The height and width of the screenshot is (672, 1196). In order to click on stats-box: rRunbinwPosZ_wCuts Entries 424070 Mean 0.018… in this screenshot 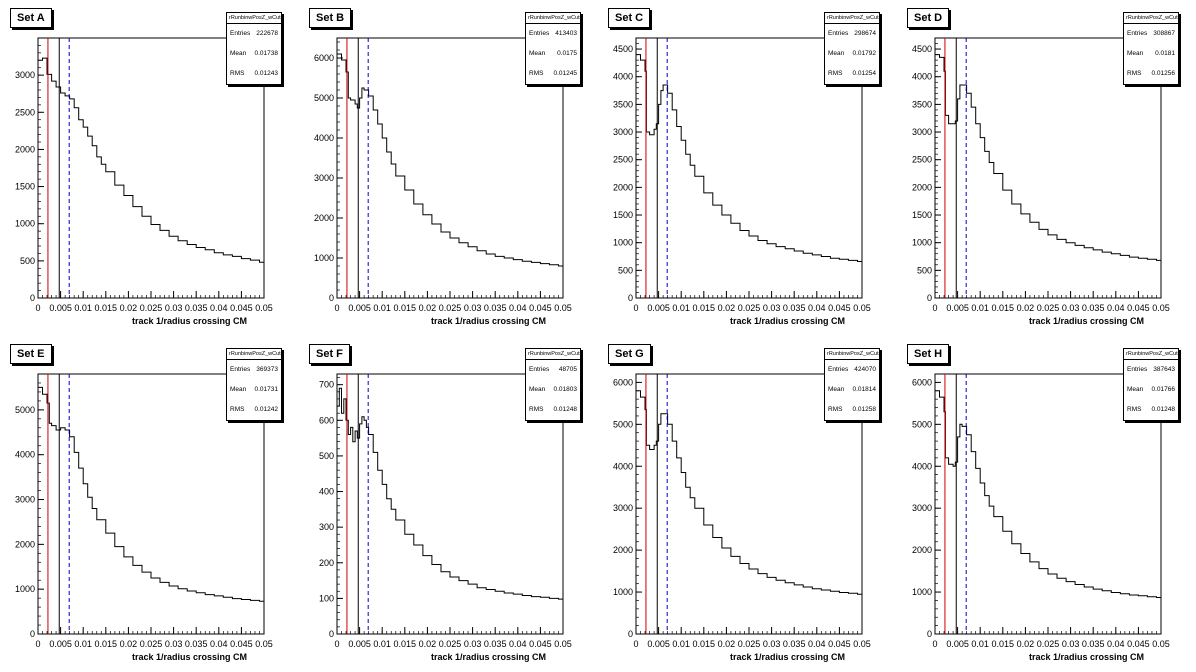, I will do `click(852, 384)`.